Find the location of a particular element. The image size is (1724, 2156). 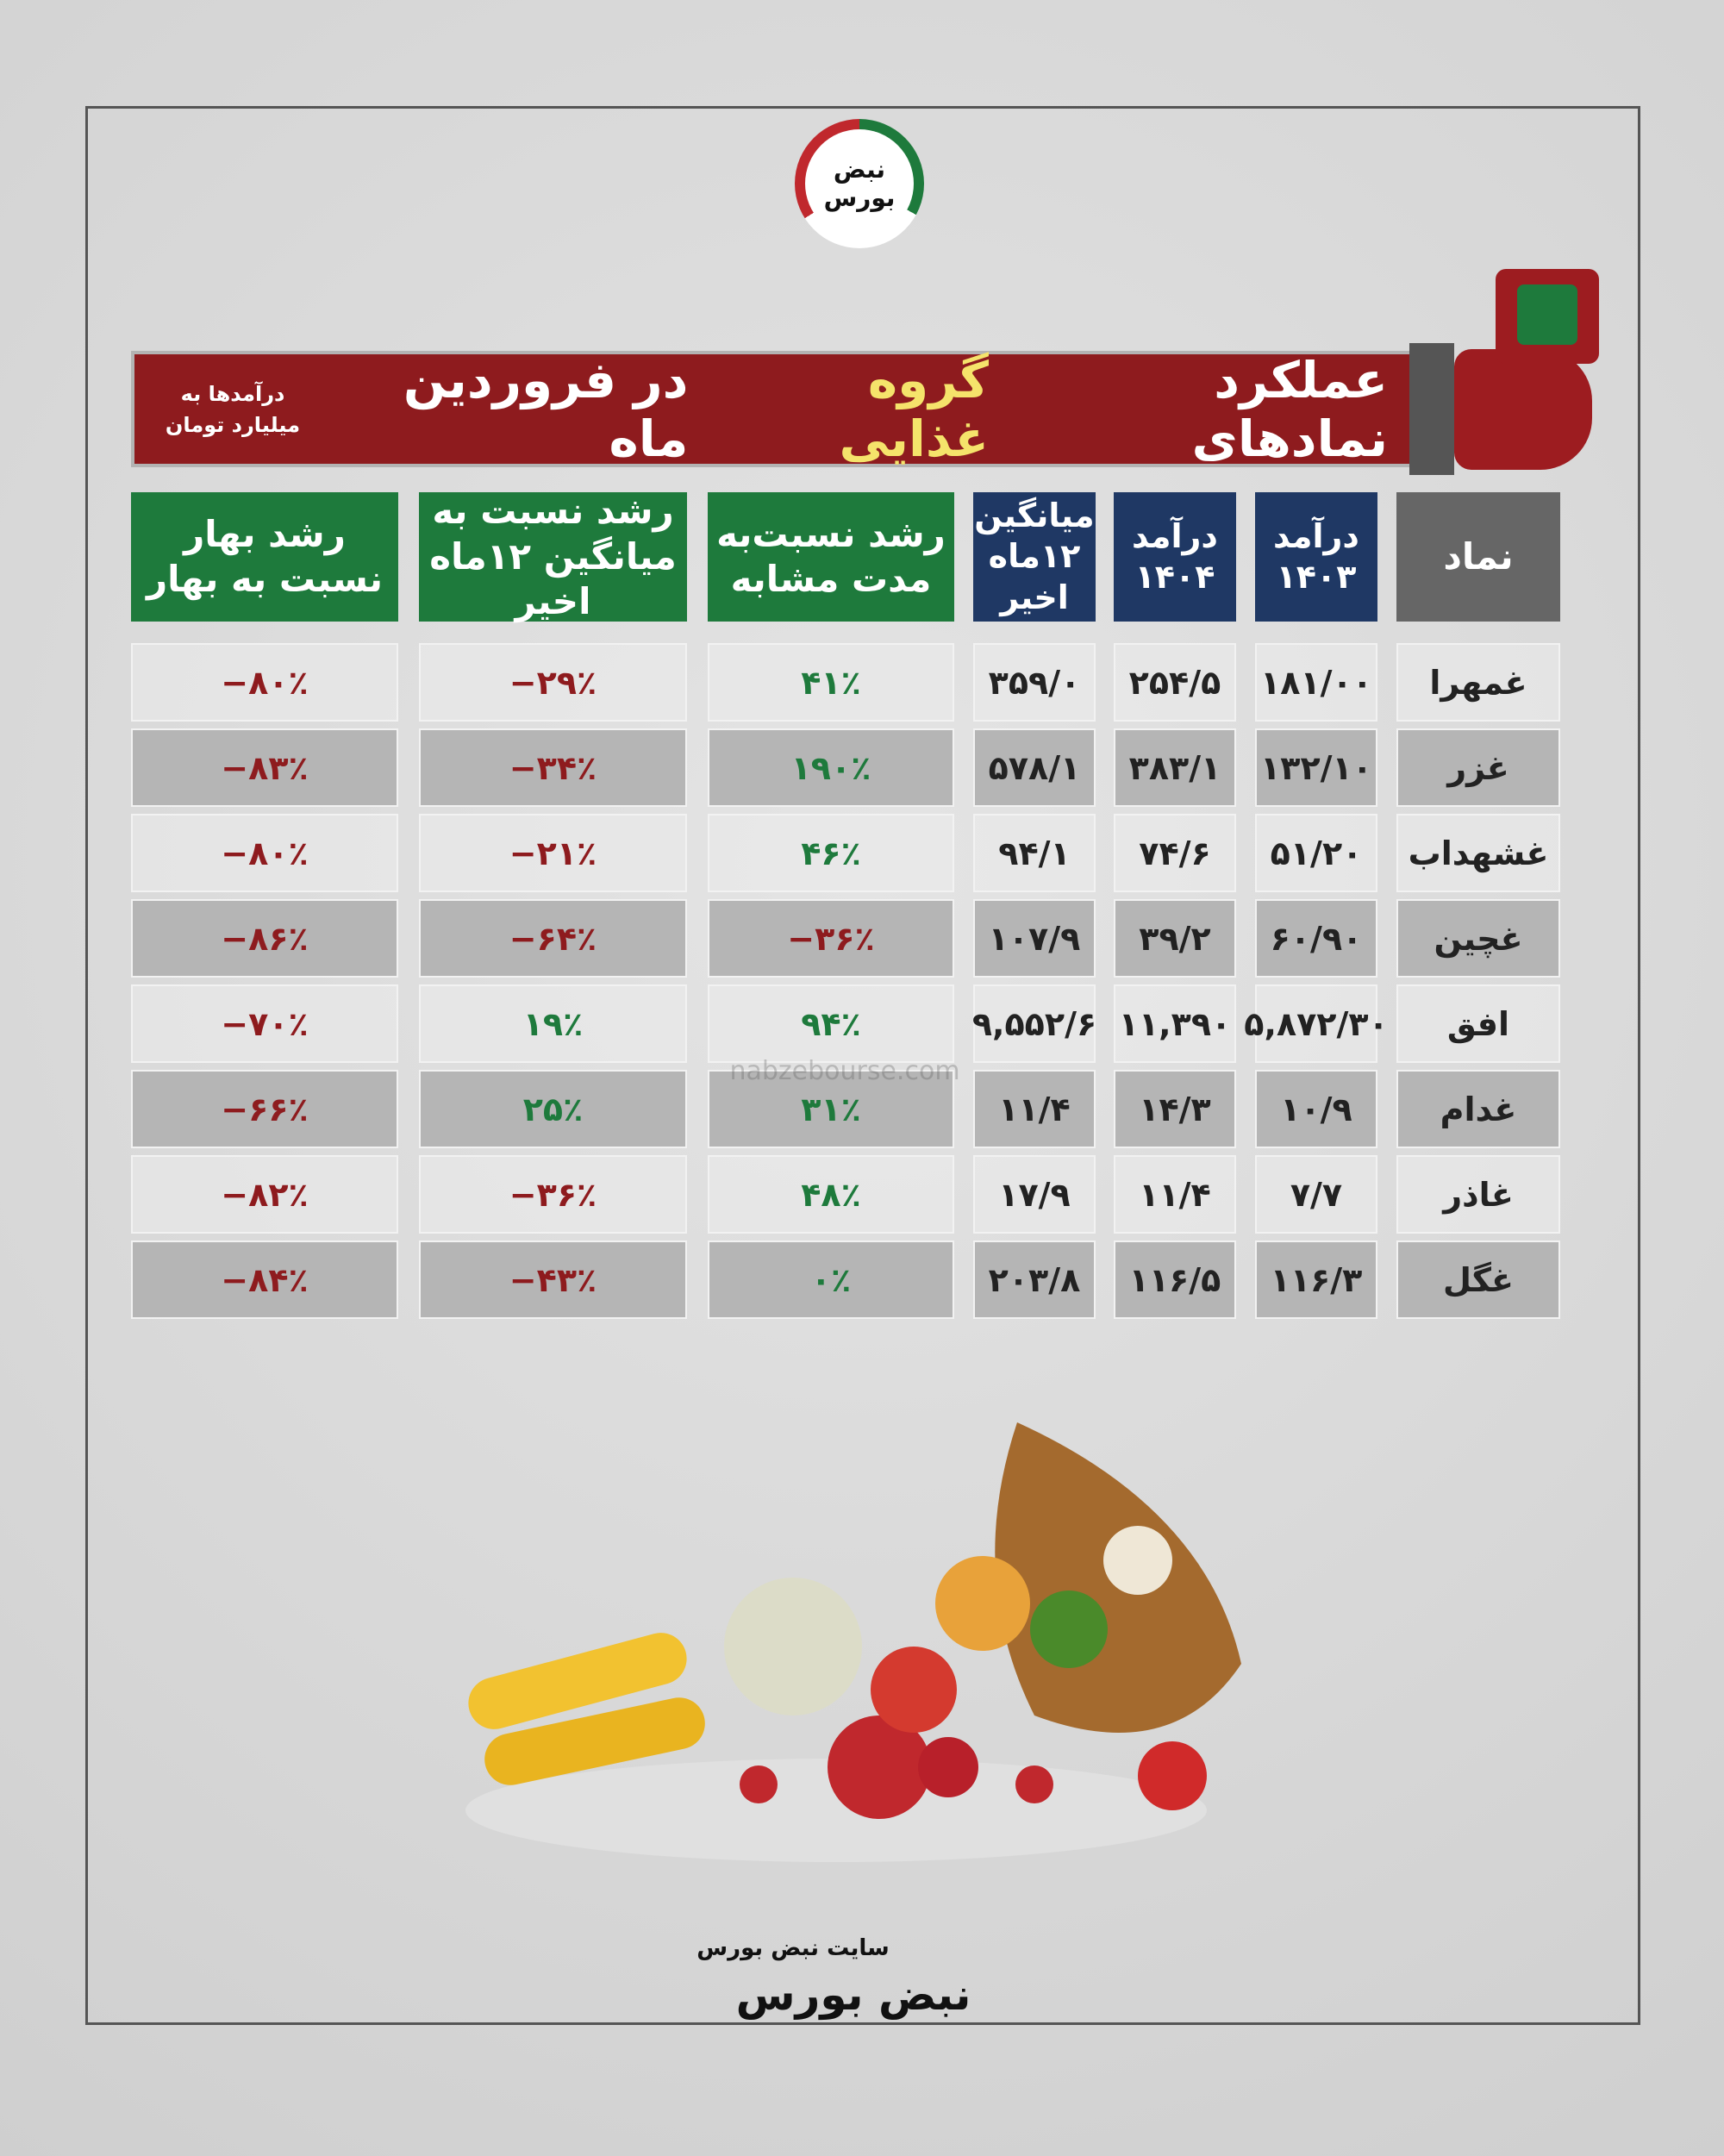

broccoli is located at coordinates (1069, 1629).